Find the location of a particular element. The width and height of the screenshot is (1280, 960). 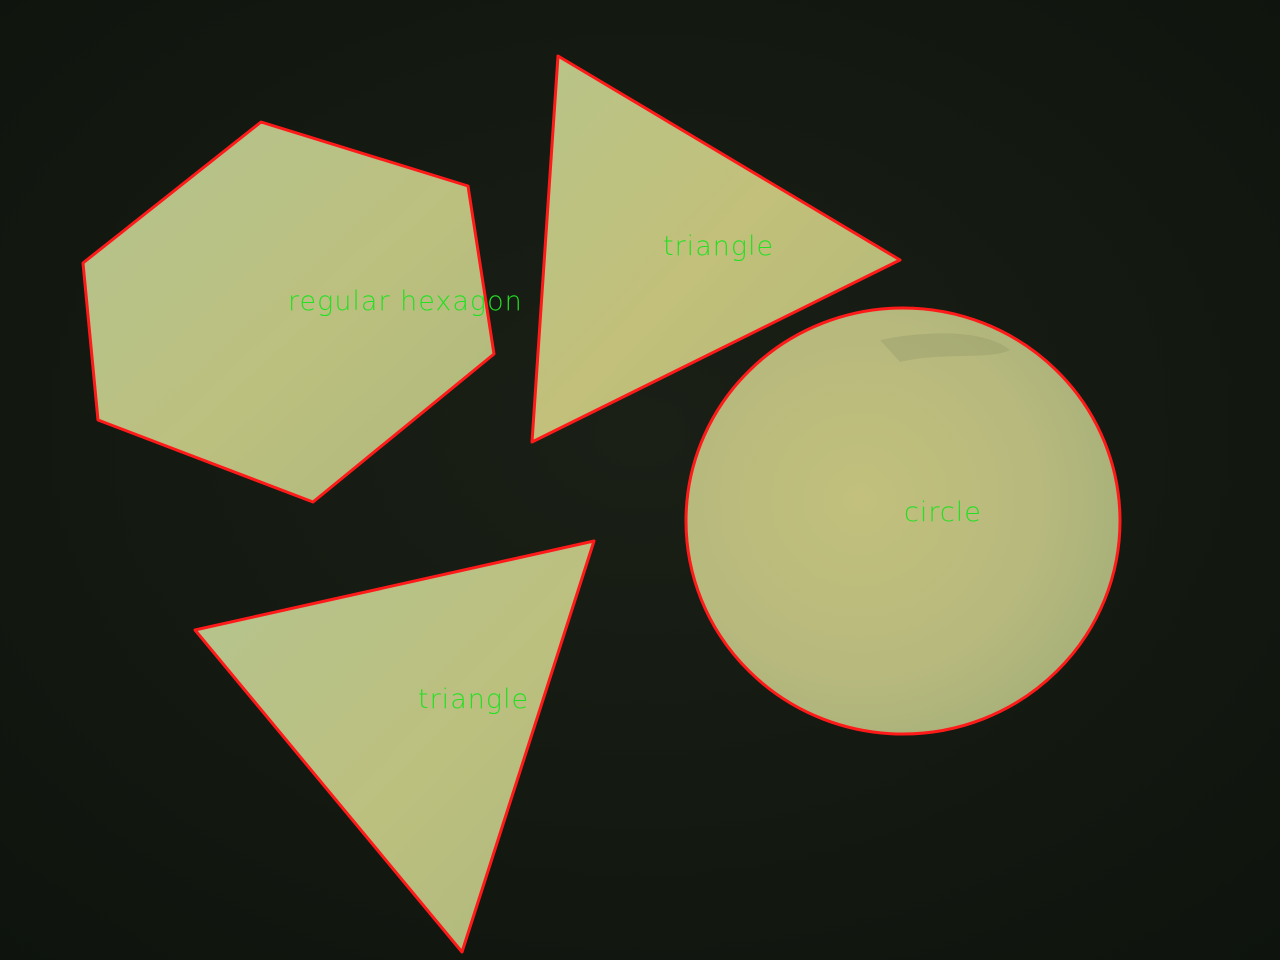

triangle-top-paper is located at coordinates (716, 249).